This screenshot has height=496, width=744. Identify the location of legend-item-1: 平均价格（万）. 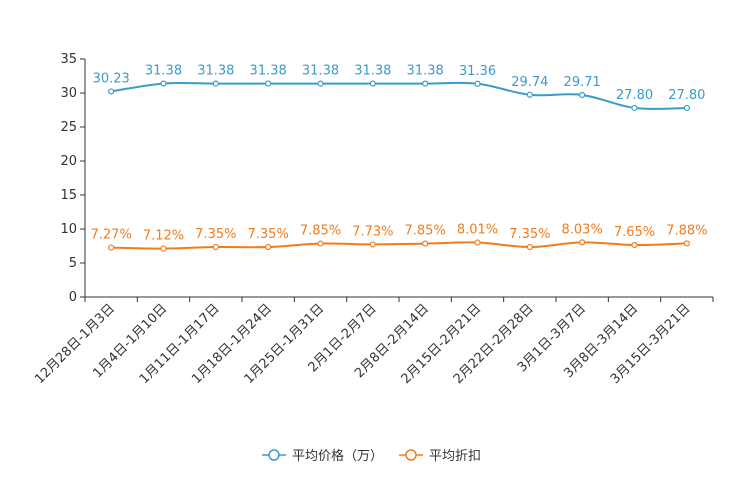
(322, 456).